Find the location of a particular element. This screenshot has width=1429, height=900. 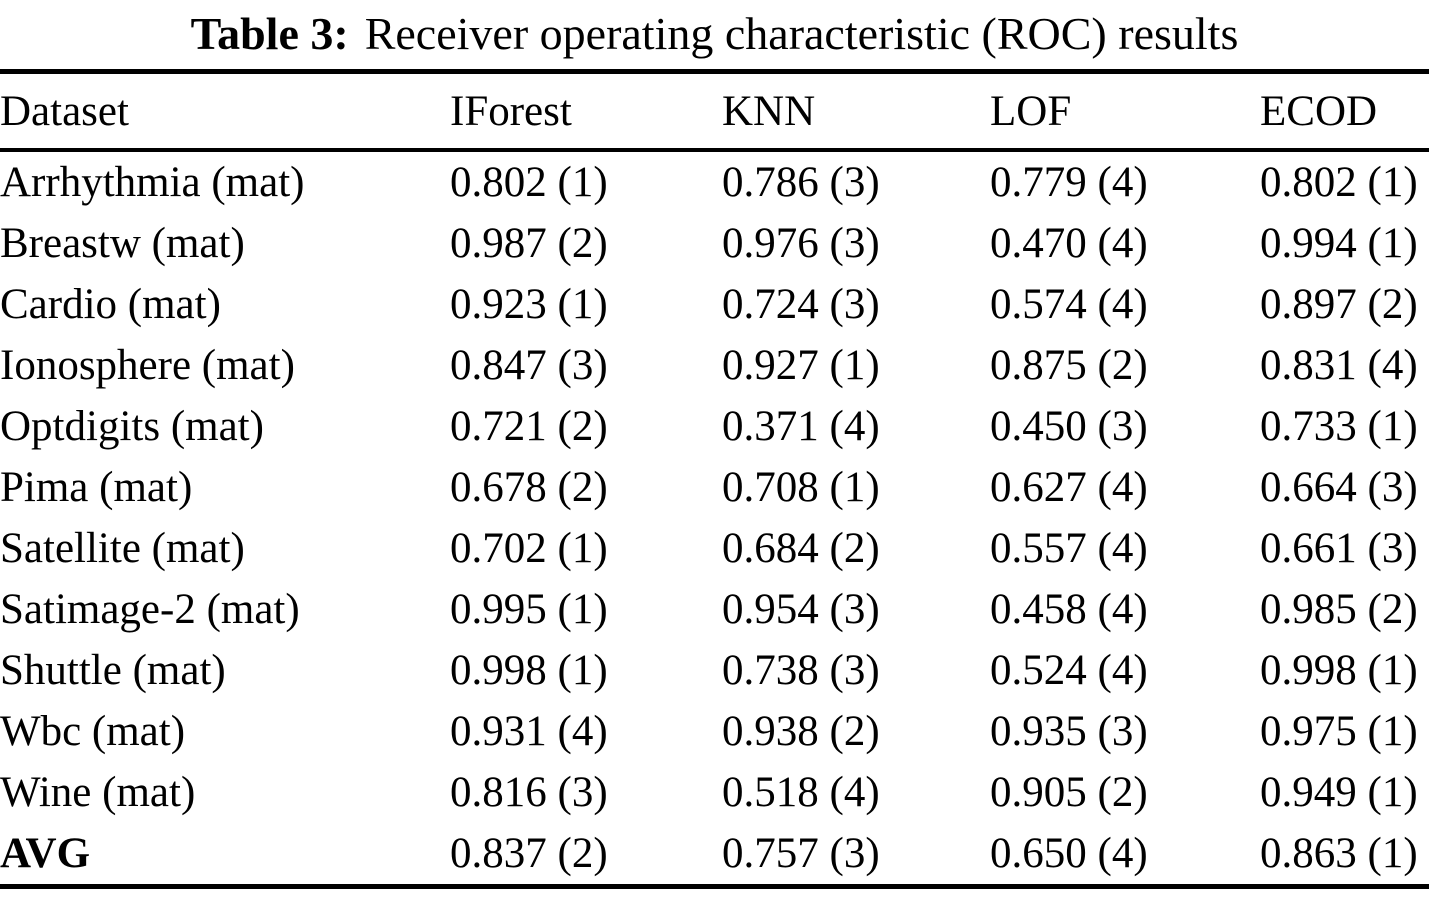

iforest-value-cell: 0.837 (2) is located at coordinates (529, 853).